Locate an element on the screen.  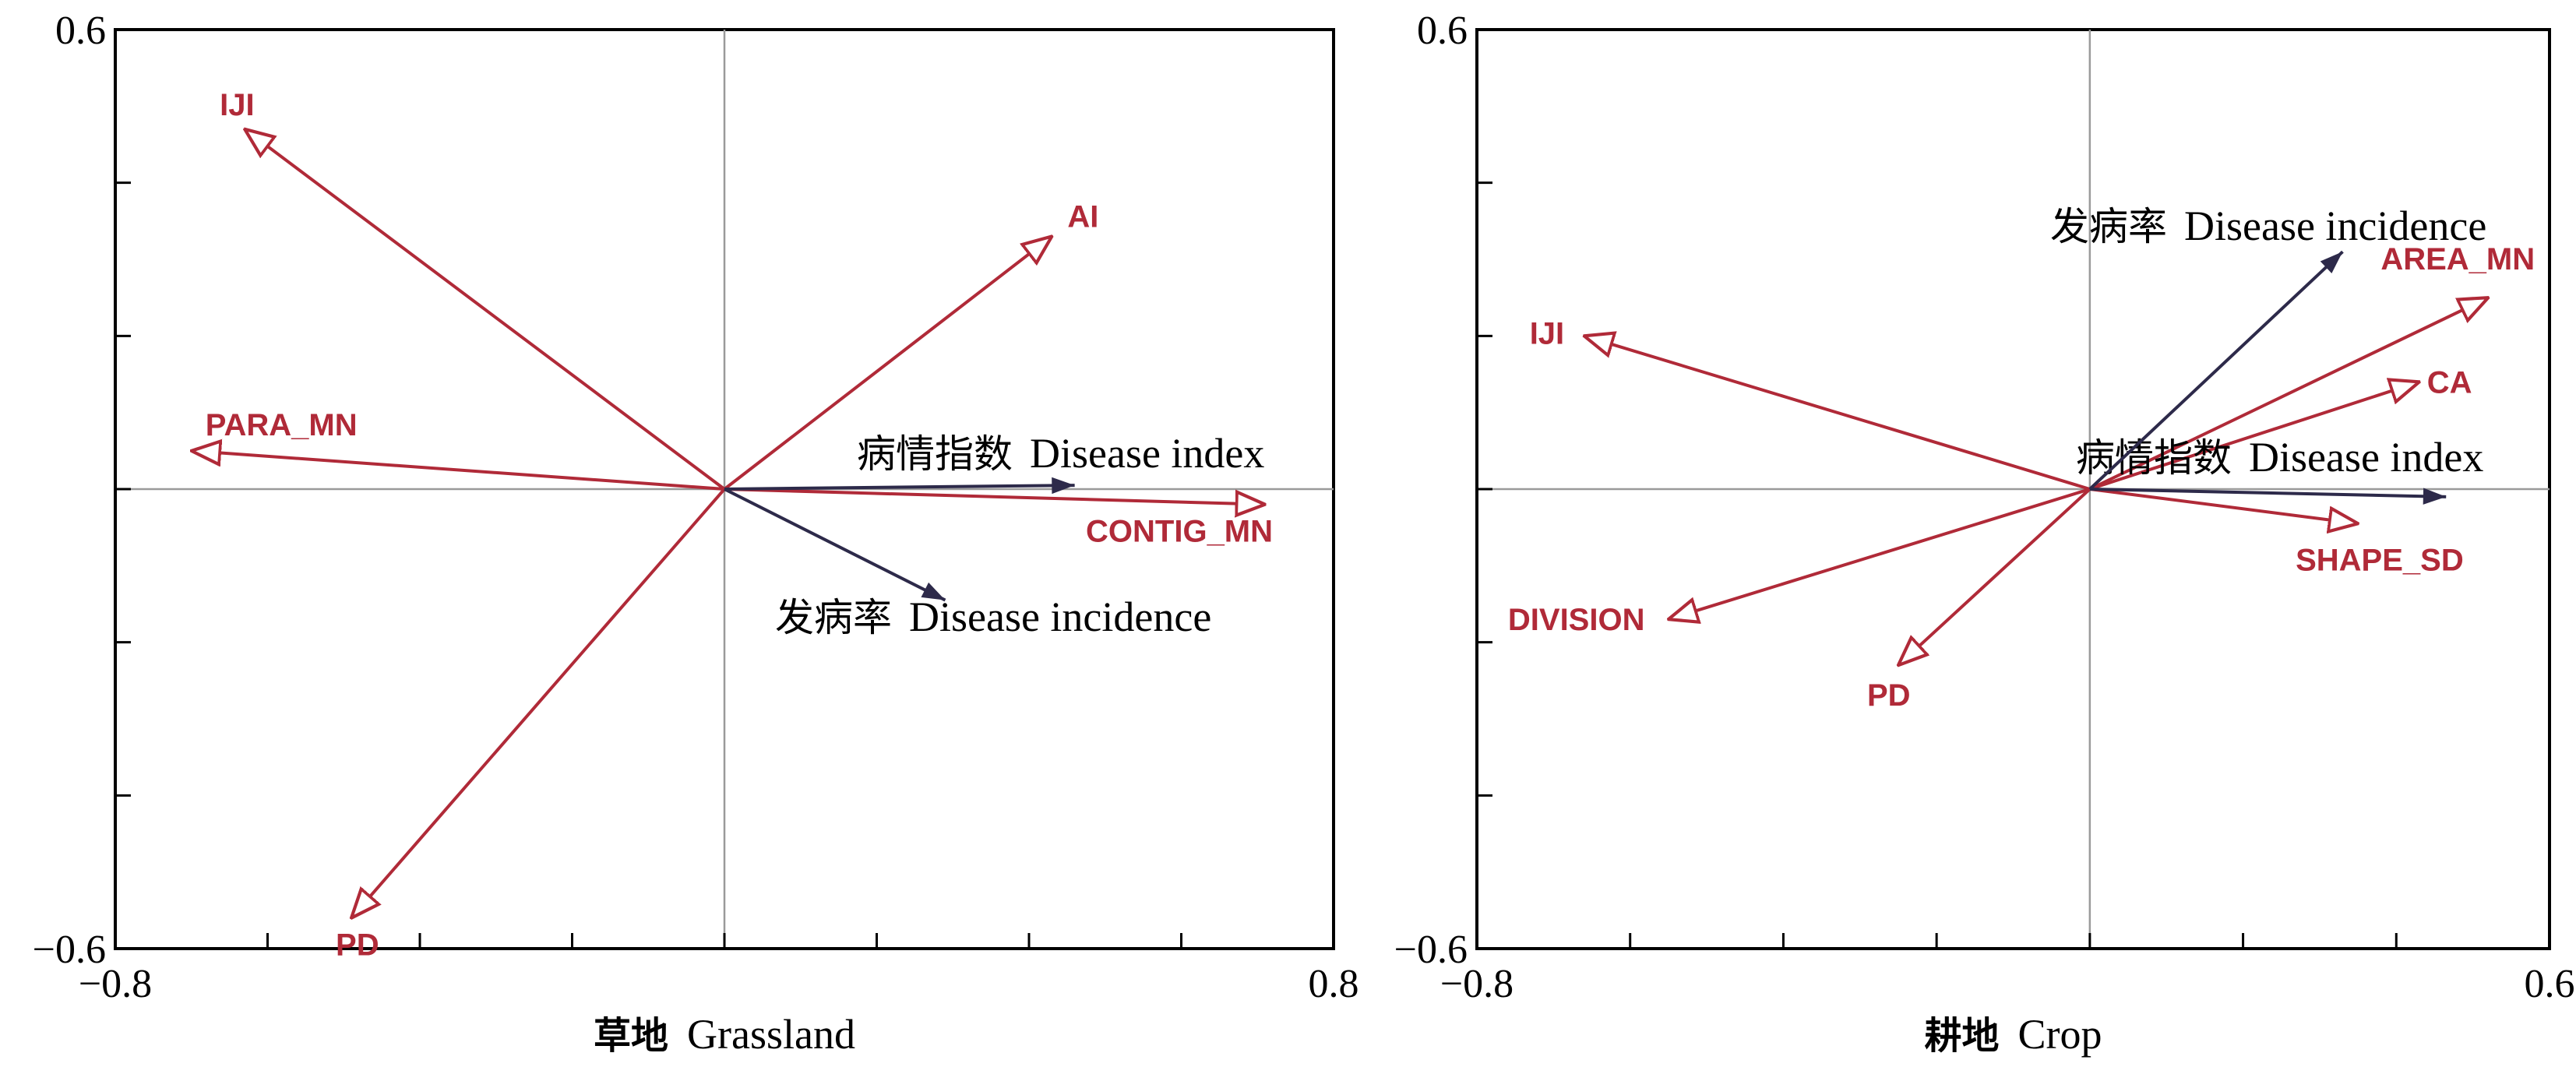
x-axis-title-cn: 耕地 is located at coordinates (1961, 1036).